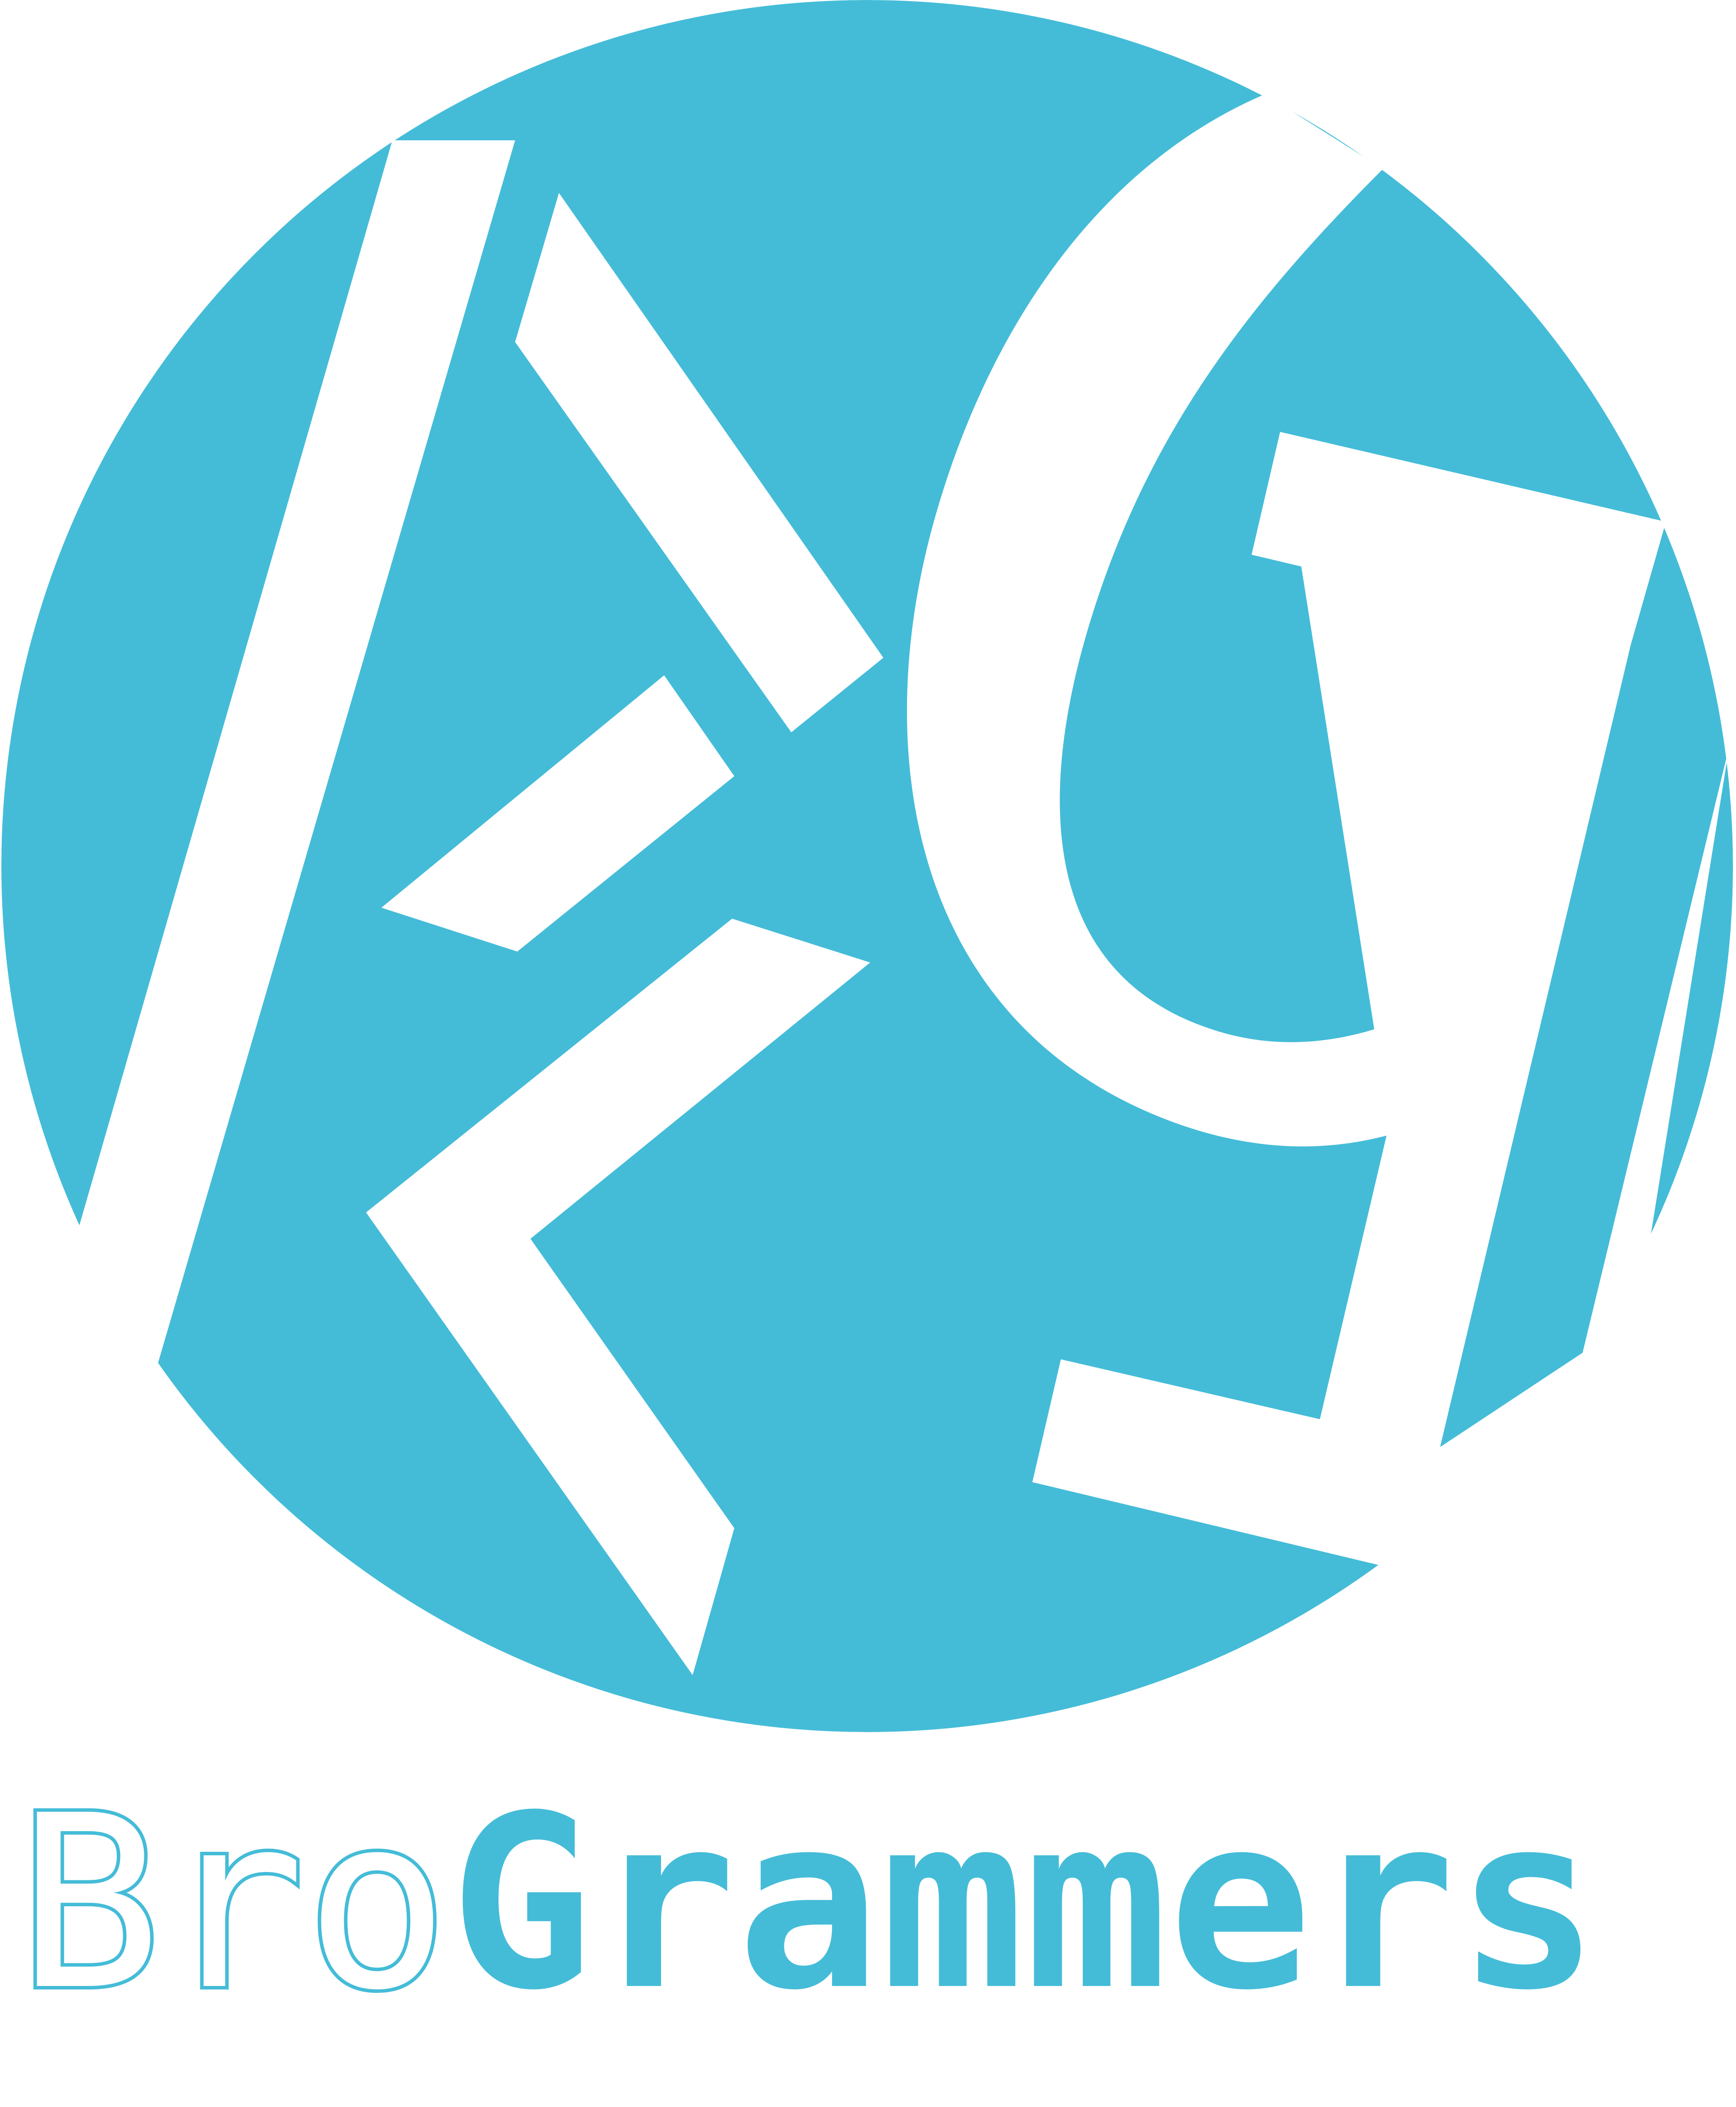 This screenshot has height=2107, width=1736. What do you see at coordinates (1236, 1463) in the screenshot?
I see `bottom-foot` at bounding box center [1236, 1463].